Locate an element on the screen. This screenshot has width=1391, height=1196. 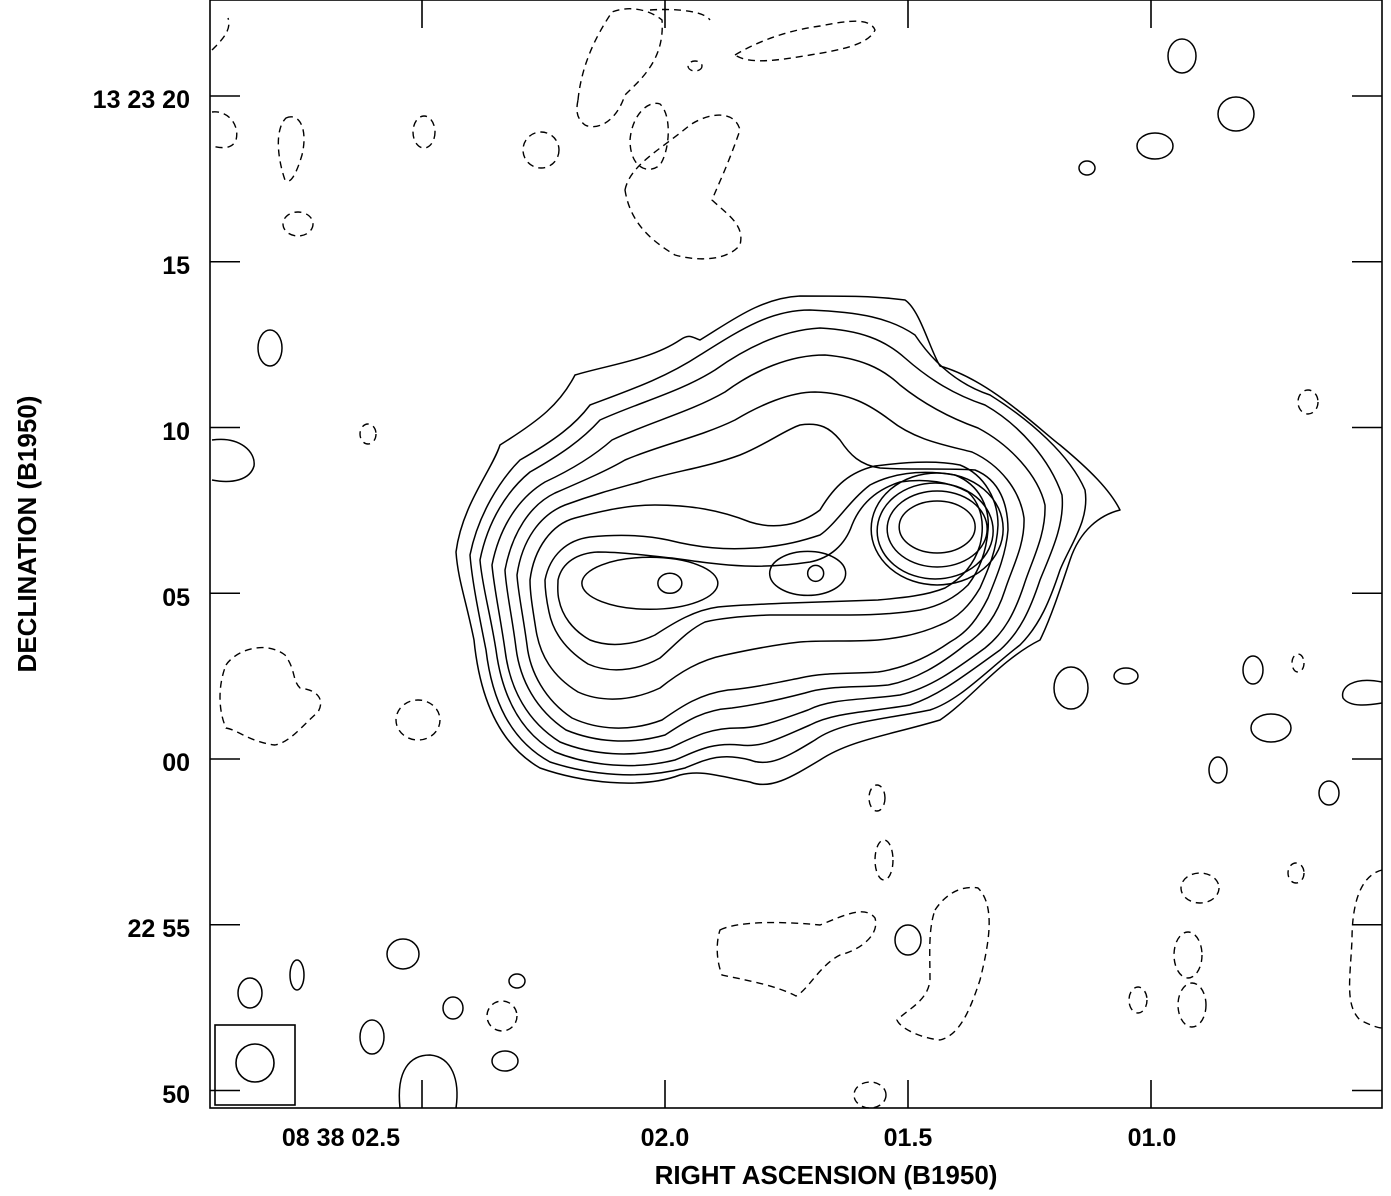
y-axis-title: DECLINATION (B1950) is located at coordinates (27, 534).